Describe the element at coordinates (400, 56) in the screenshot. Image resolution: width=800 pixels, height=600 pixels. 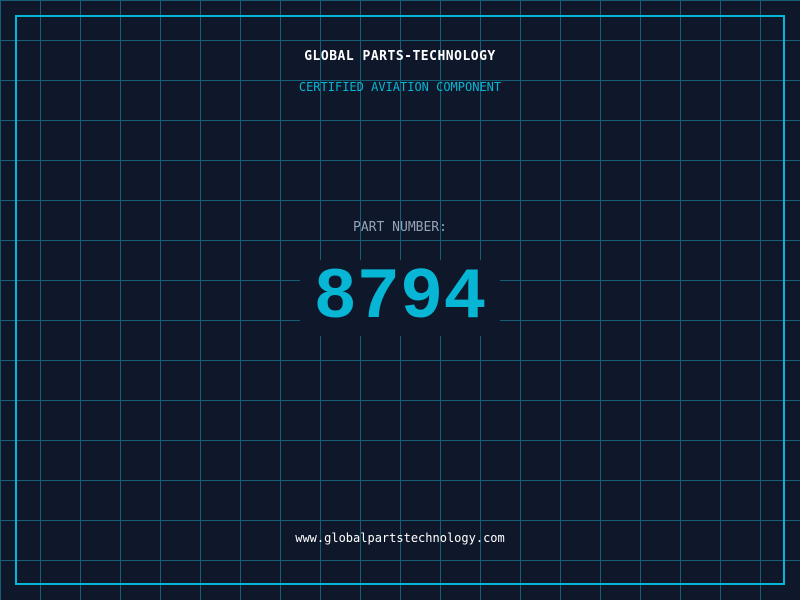
I see `company-name: GLOBAL PARTS-TECHNOLOGY` at that location.